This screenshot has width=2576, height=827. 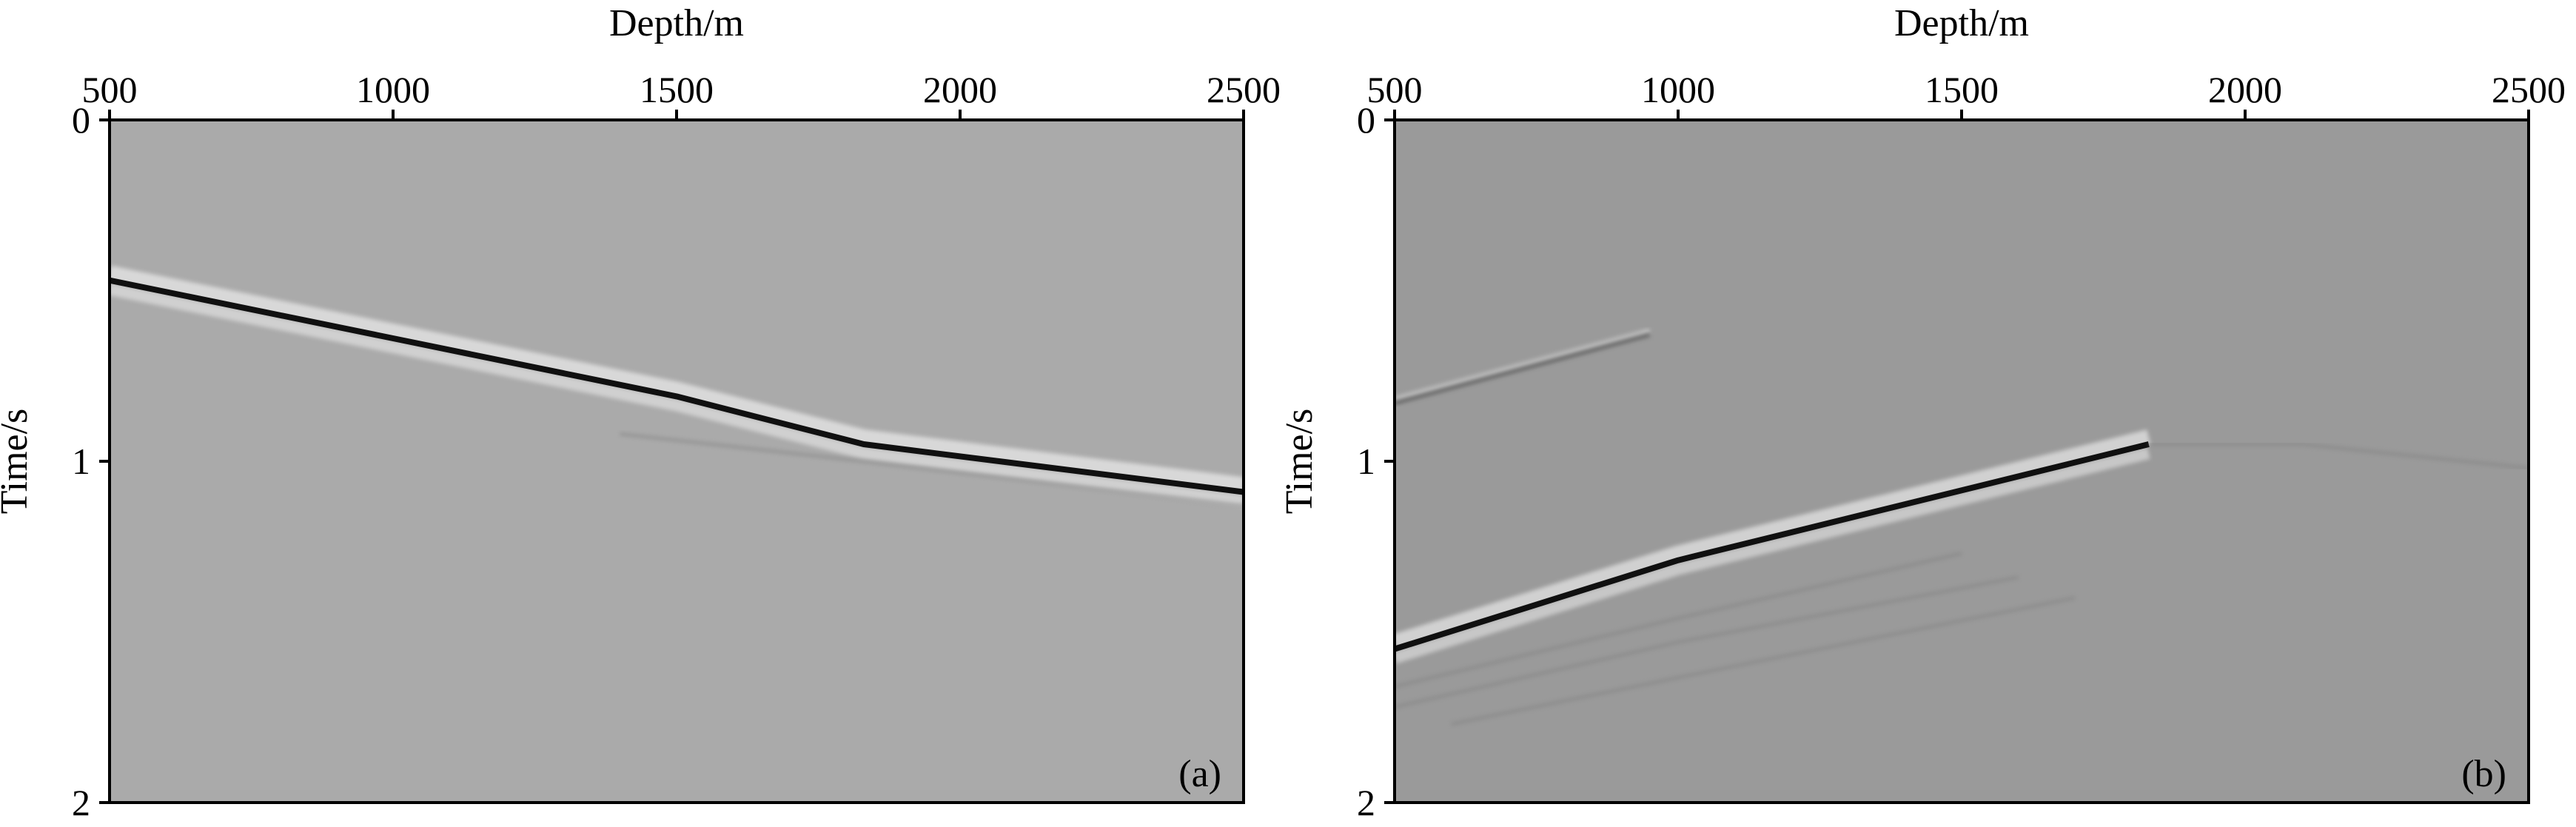 I want to click on plot-area, so click(x=677, y=386).